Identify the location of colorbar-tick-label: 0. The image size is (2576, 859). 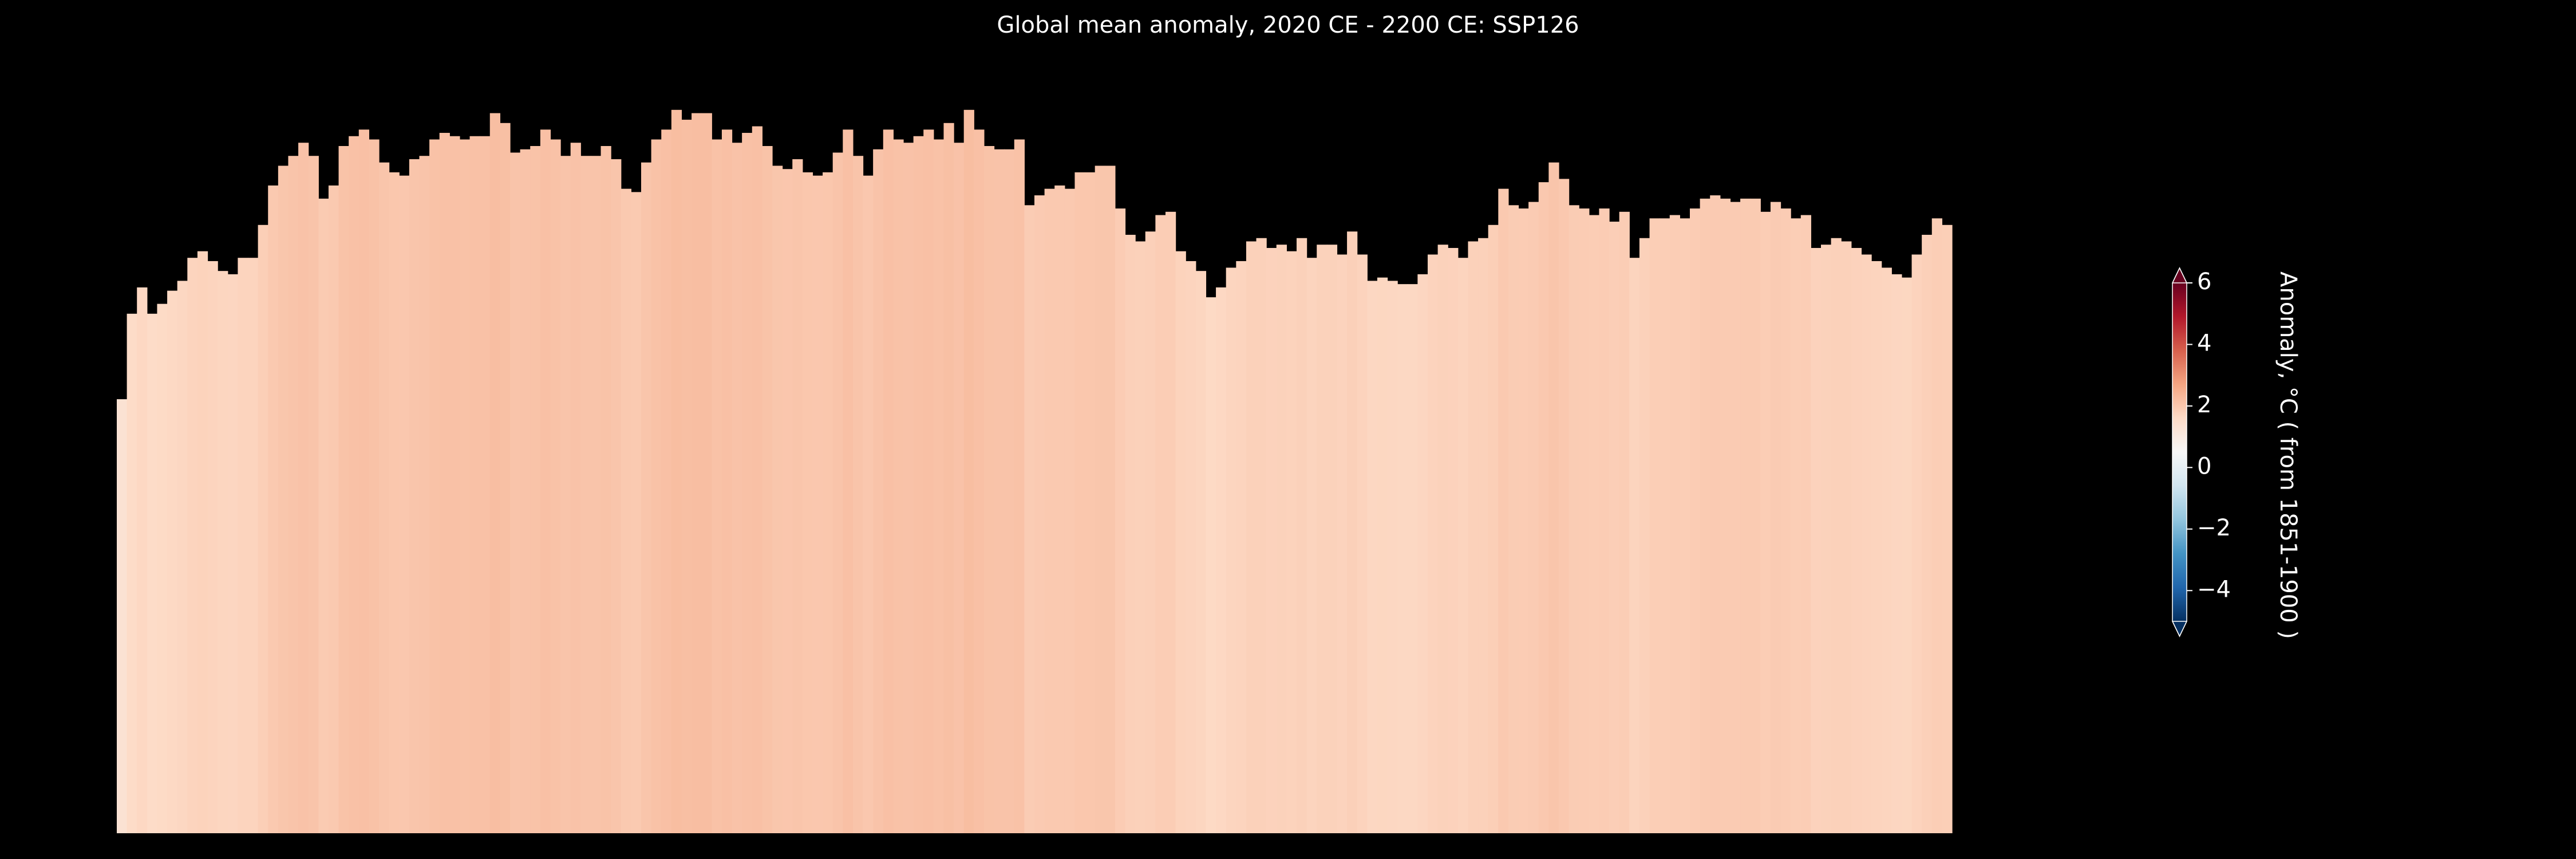
(2204, 466).